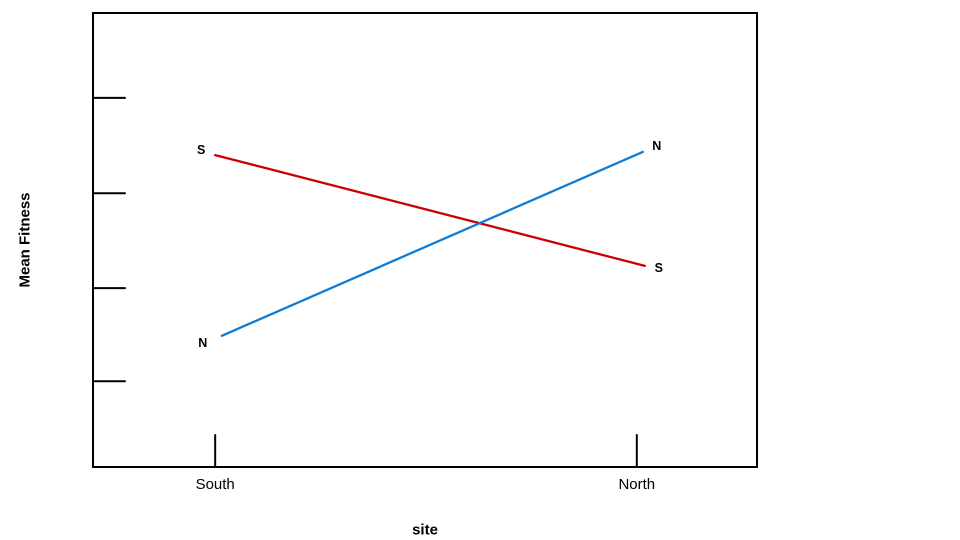  What do you see at coordinates (657, 145) in the screenshot?
I see `series-n-right-end-label: N` at bounding box center [657, 145].